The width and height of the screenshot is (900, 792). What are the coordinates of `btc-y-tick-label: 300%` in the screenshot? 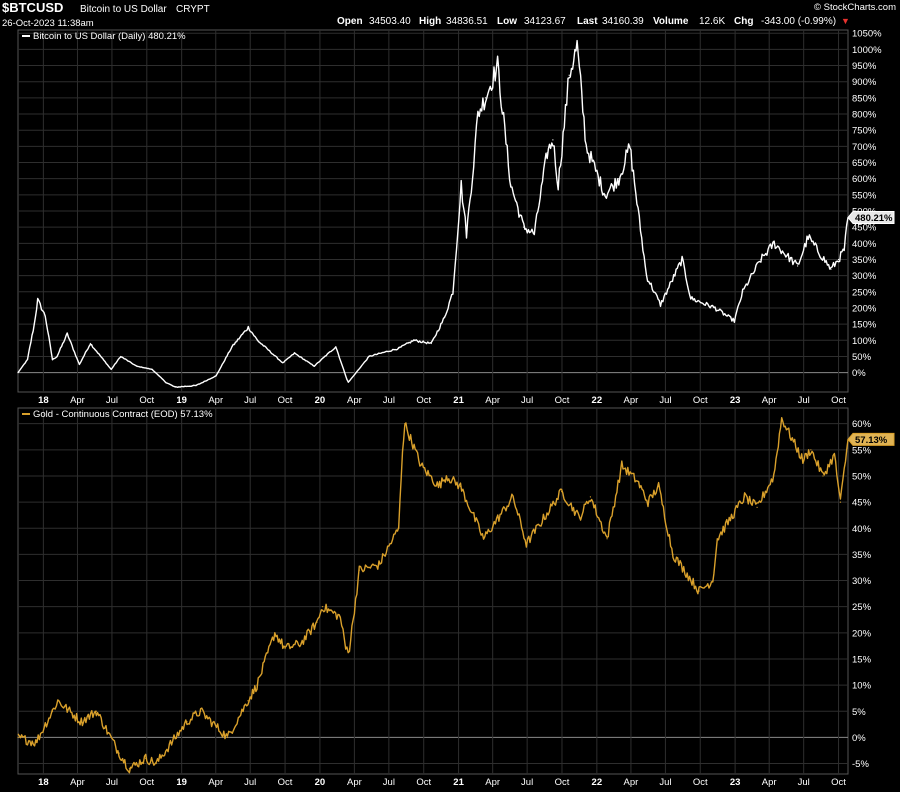 It's located at (864, 276).